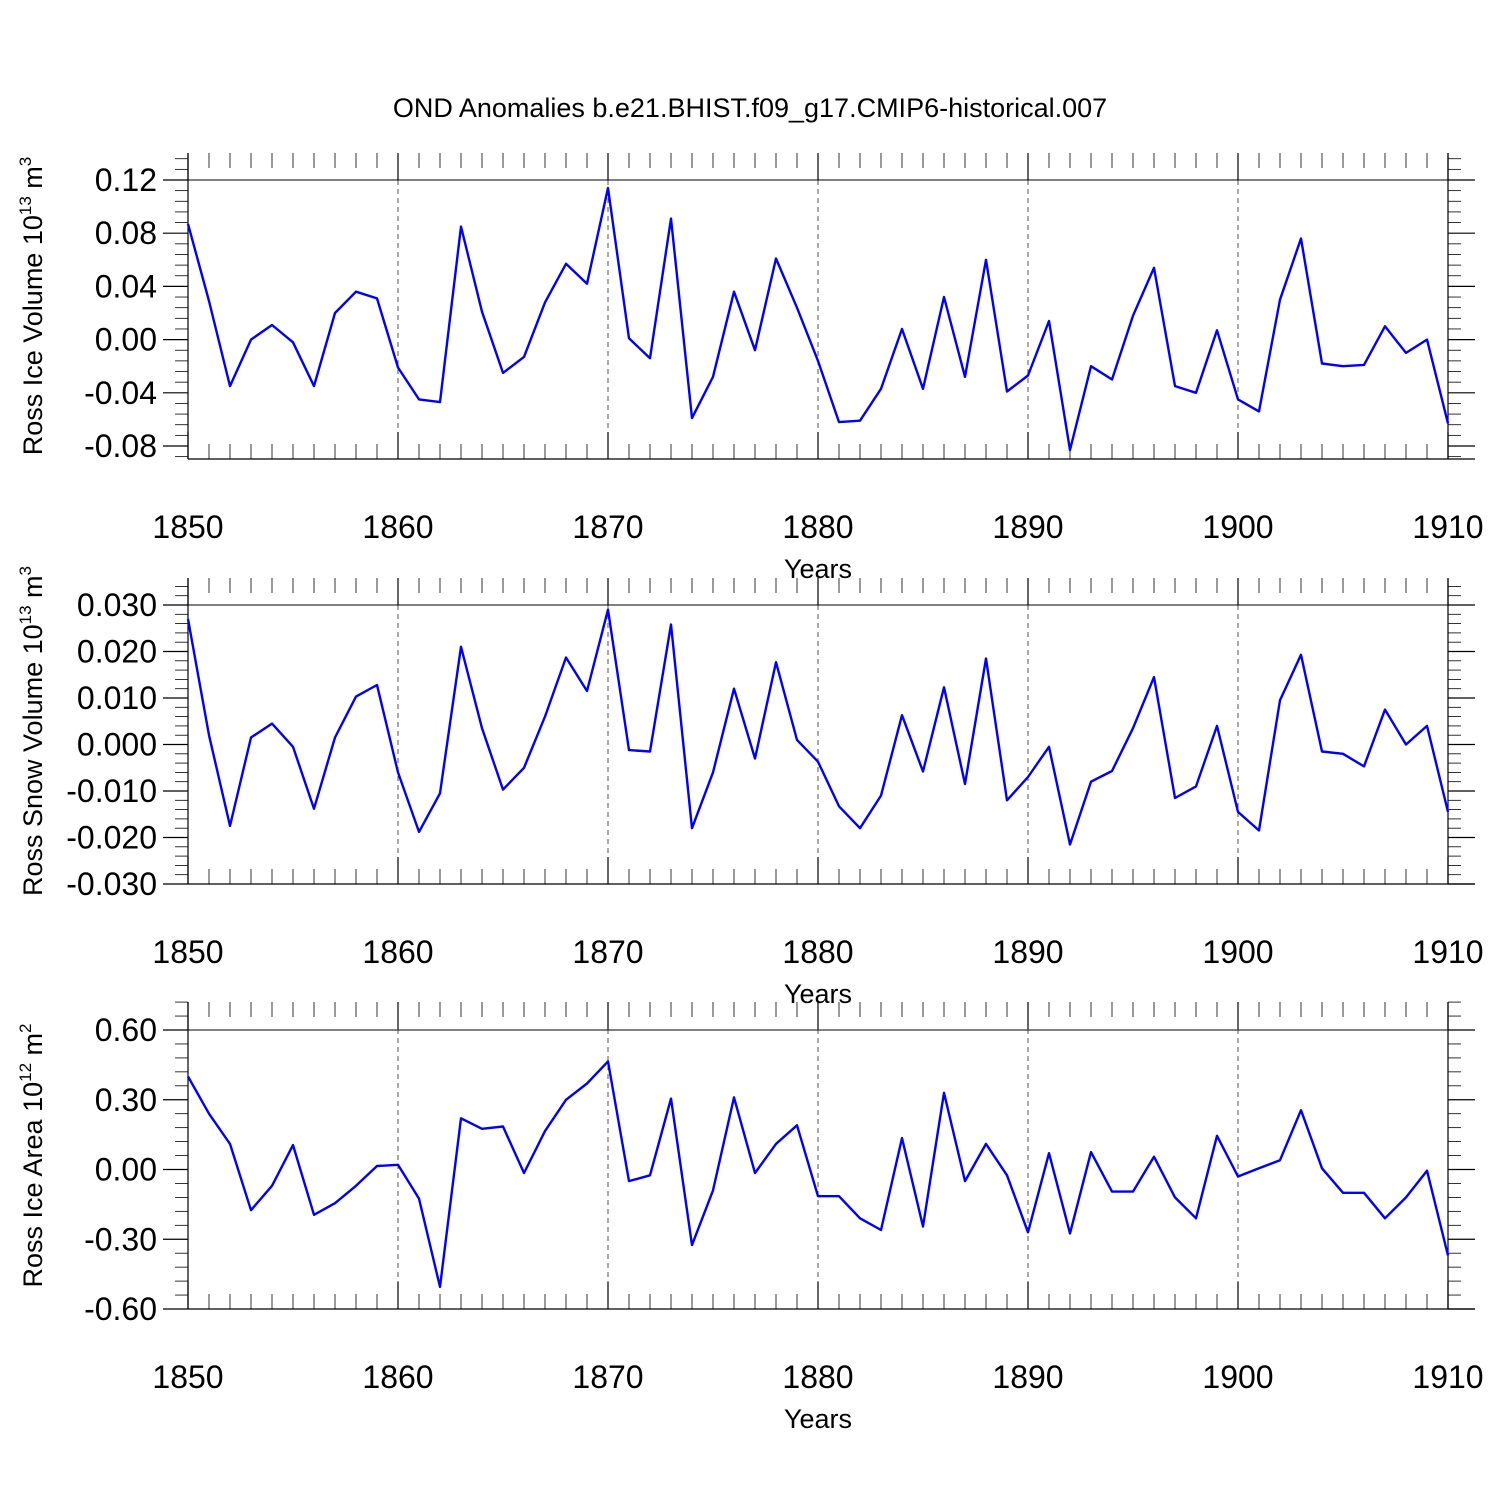  I want to click on y-tick-label: 0.60, so click(126, 1030).